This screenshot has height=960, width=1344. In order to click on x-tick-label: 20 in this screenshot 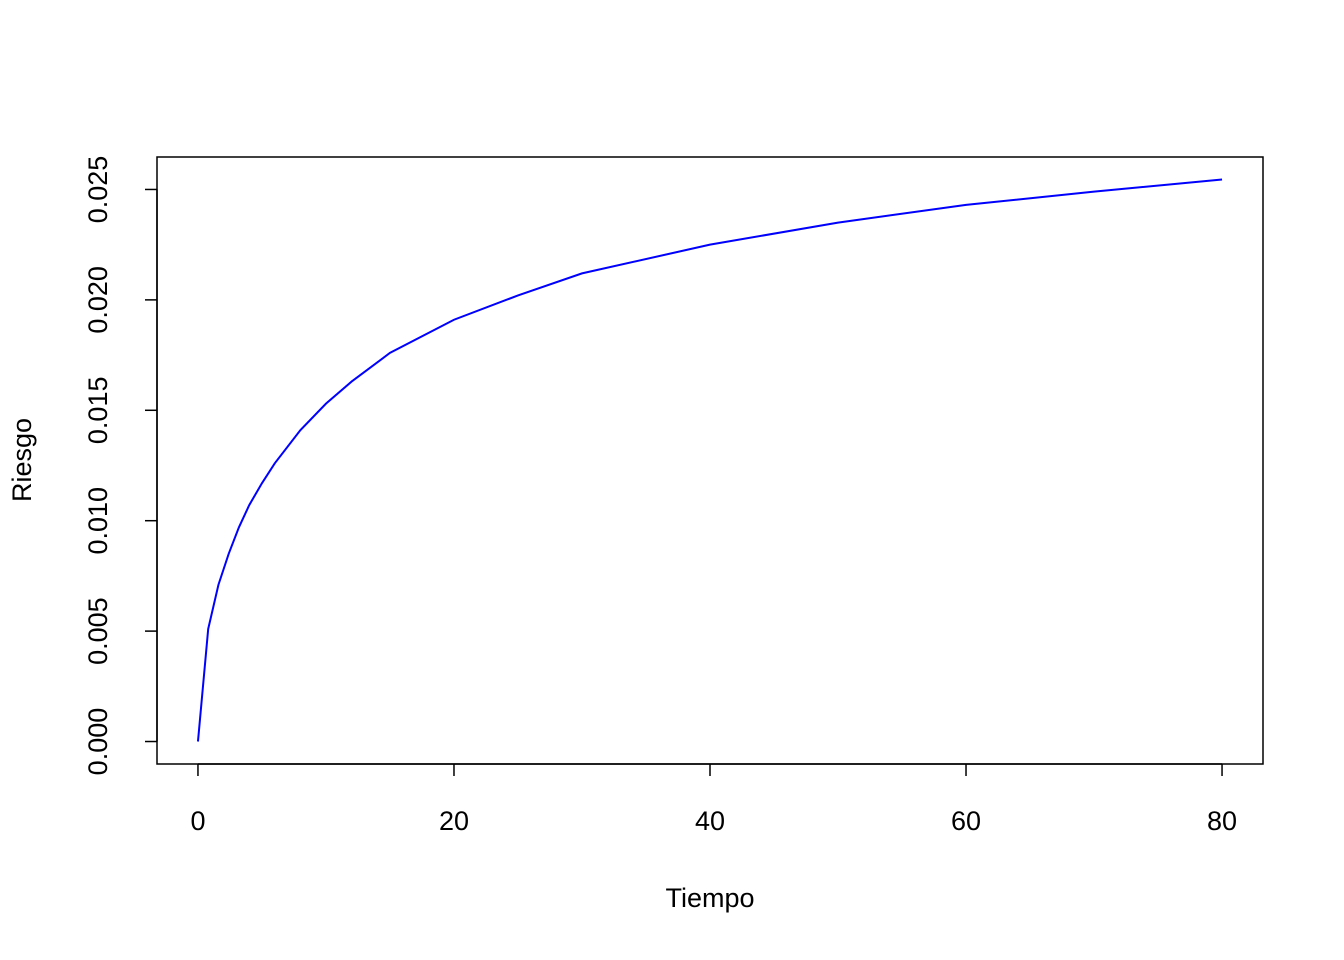, I will do `click(454, 821)`.